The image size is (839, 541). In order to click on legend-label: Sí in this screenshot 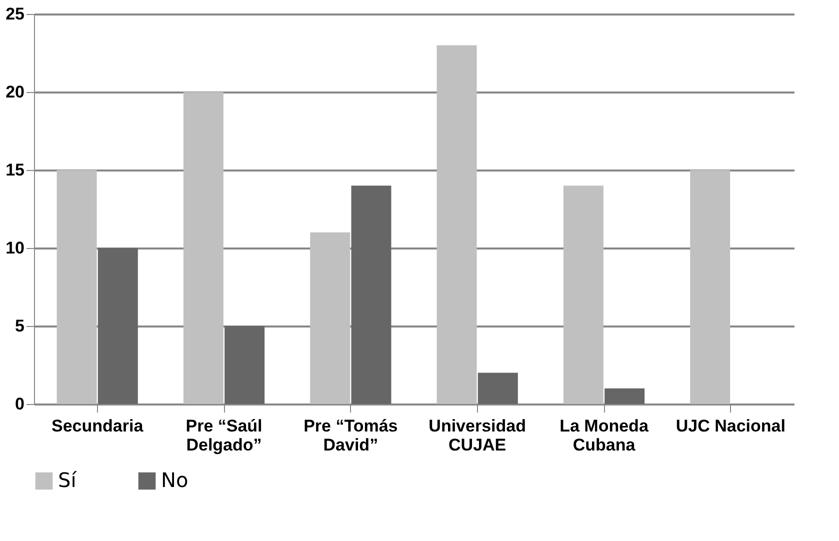, I will do `click(68, 480)`.